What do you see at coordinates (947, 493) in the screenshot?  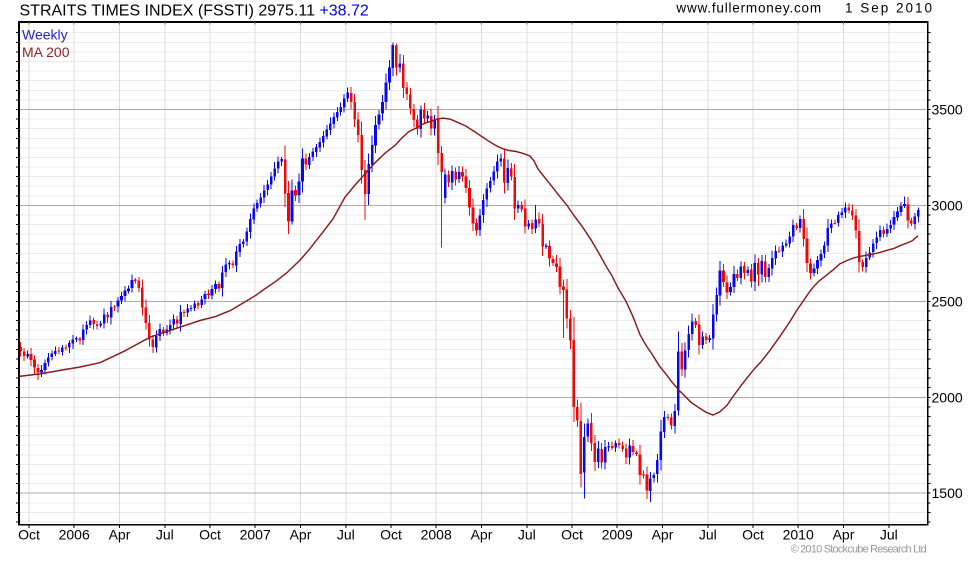 I see `svg-text: 1500` at bounding box center [947, 493].